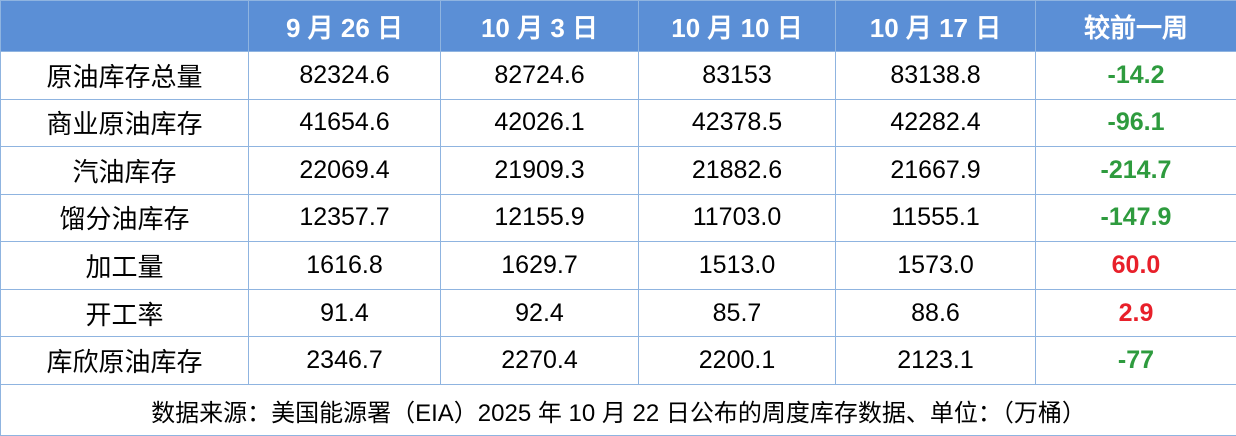 This screenshot has height=436, width=1236. What do you see at coordinates (935, 170) in the screenshot?
I see `cell: 21667.9` at bounding box center [935, 170].